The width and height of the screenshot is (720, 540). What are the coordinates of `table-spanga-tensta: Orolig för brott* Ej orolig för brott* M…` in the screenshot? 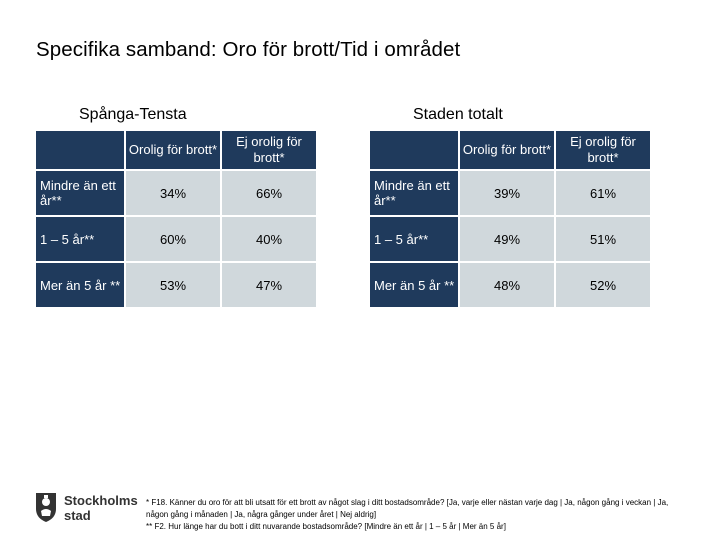 It's located at (176, 219).